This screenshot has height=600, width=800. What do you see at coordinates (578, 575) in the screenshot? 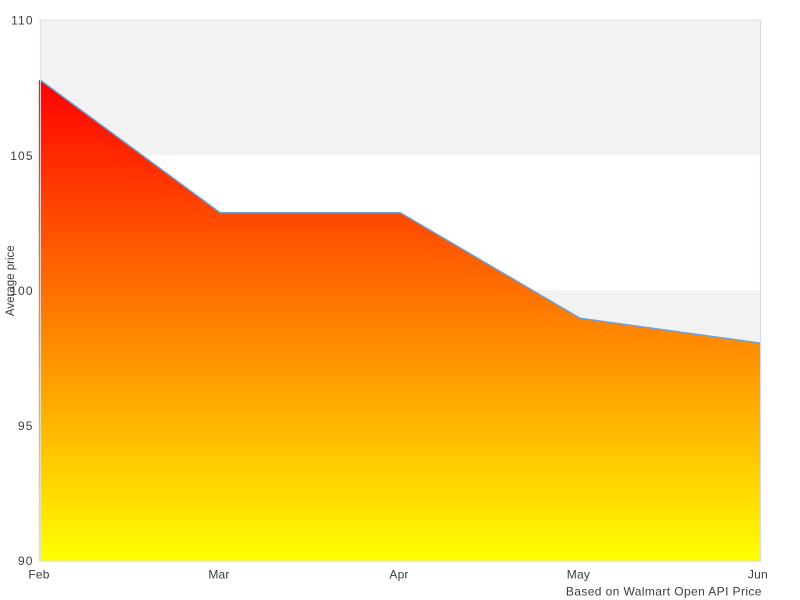
I see `svg-text: May` at bounding box center [578, 575].